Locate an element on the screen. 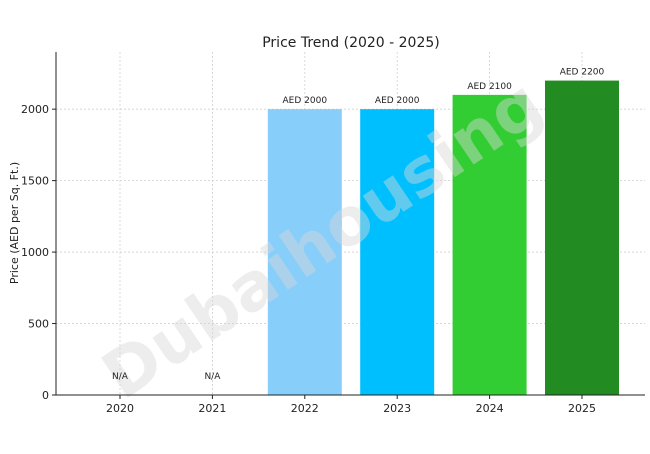 The image size is (650, 454). x-tick-label-2025: 2025 is located at coordinates (582, 408).